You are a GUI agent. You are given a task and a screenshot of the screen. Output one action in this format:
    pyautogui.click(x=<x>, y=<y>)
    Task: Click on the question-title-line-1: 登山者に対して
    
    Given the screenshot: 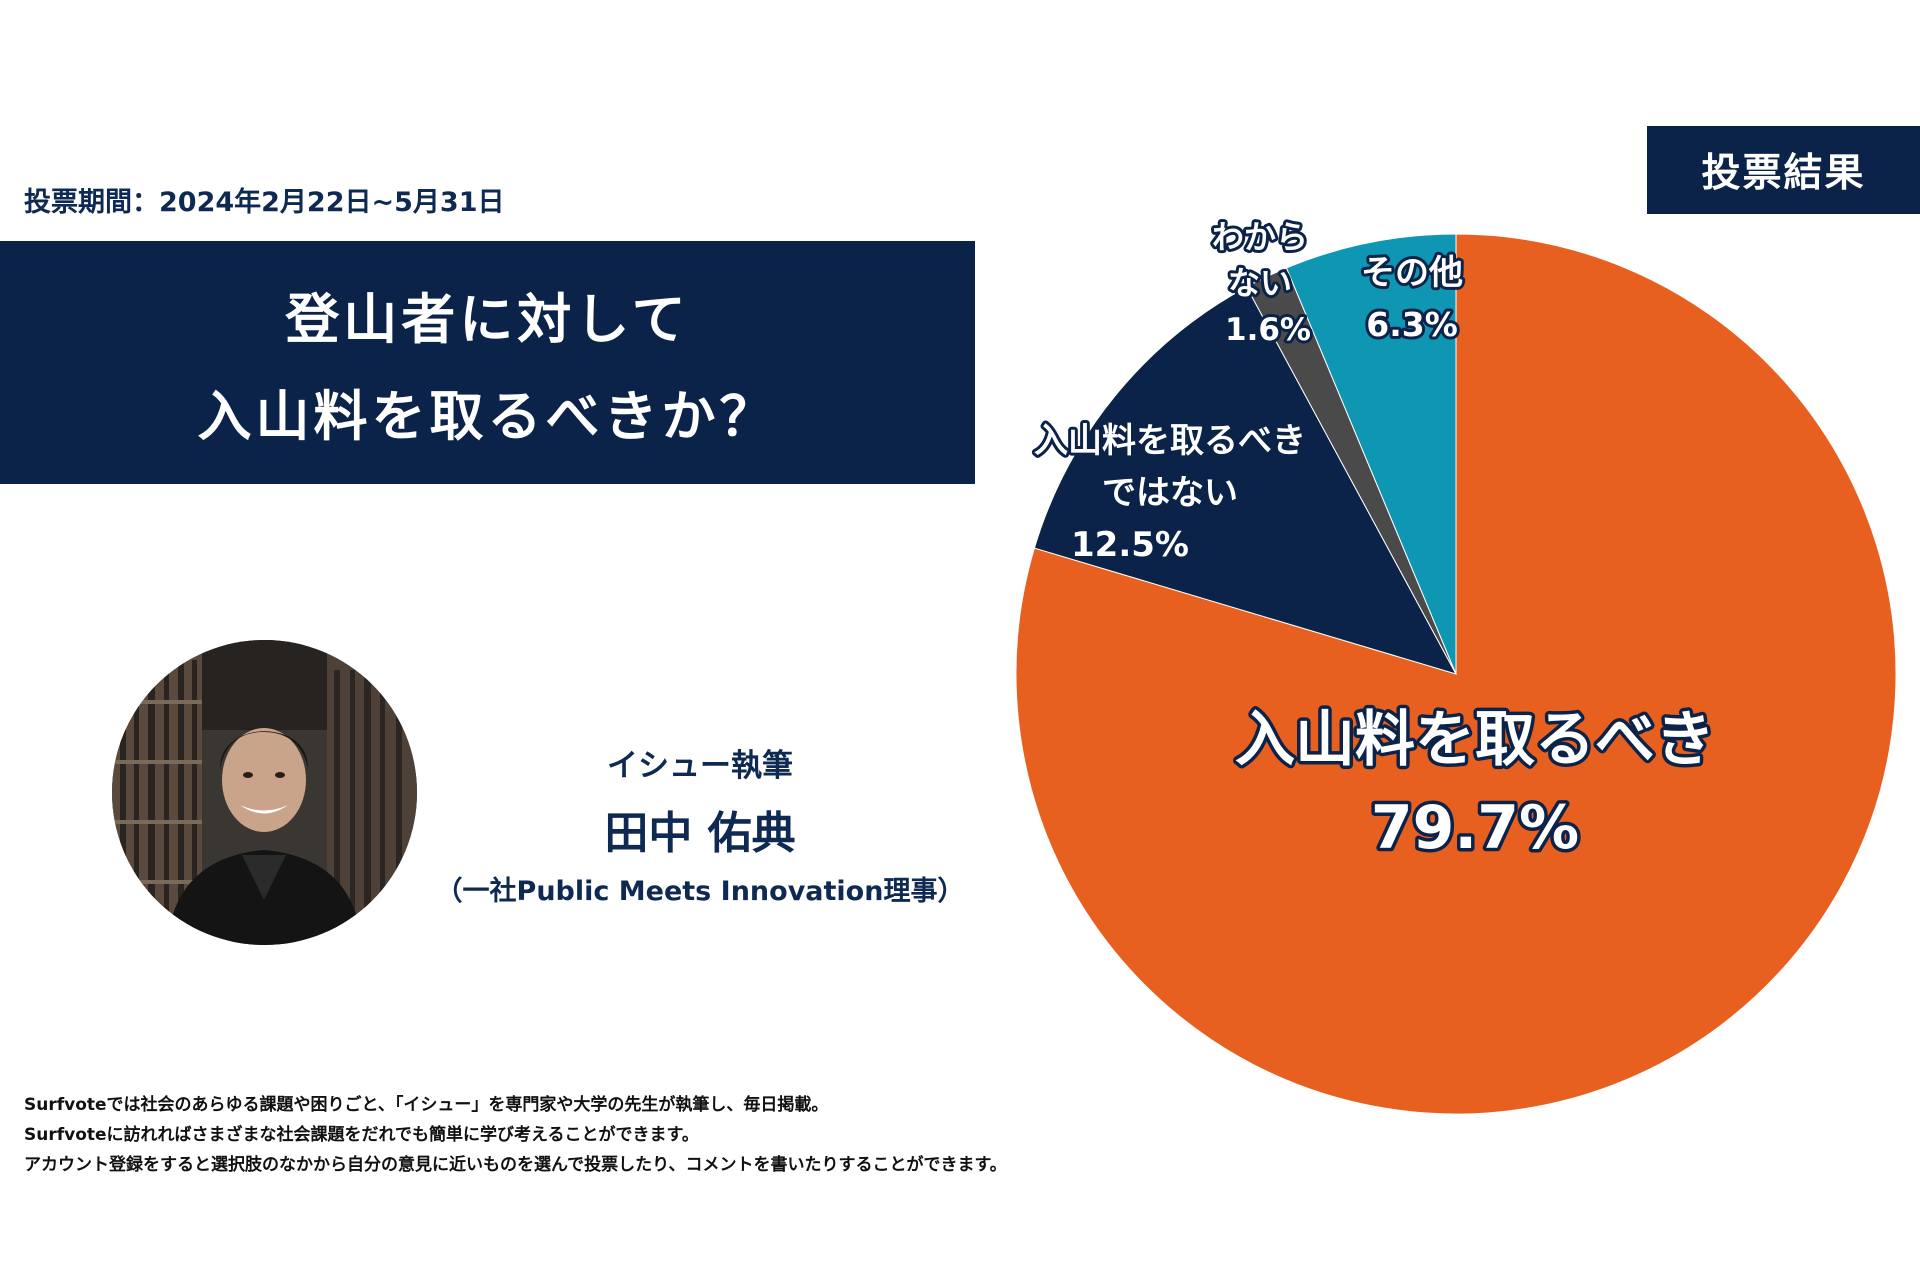 What is the action you would take?
    pyautogui.click(x=487, y=319)
    